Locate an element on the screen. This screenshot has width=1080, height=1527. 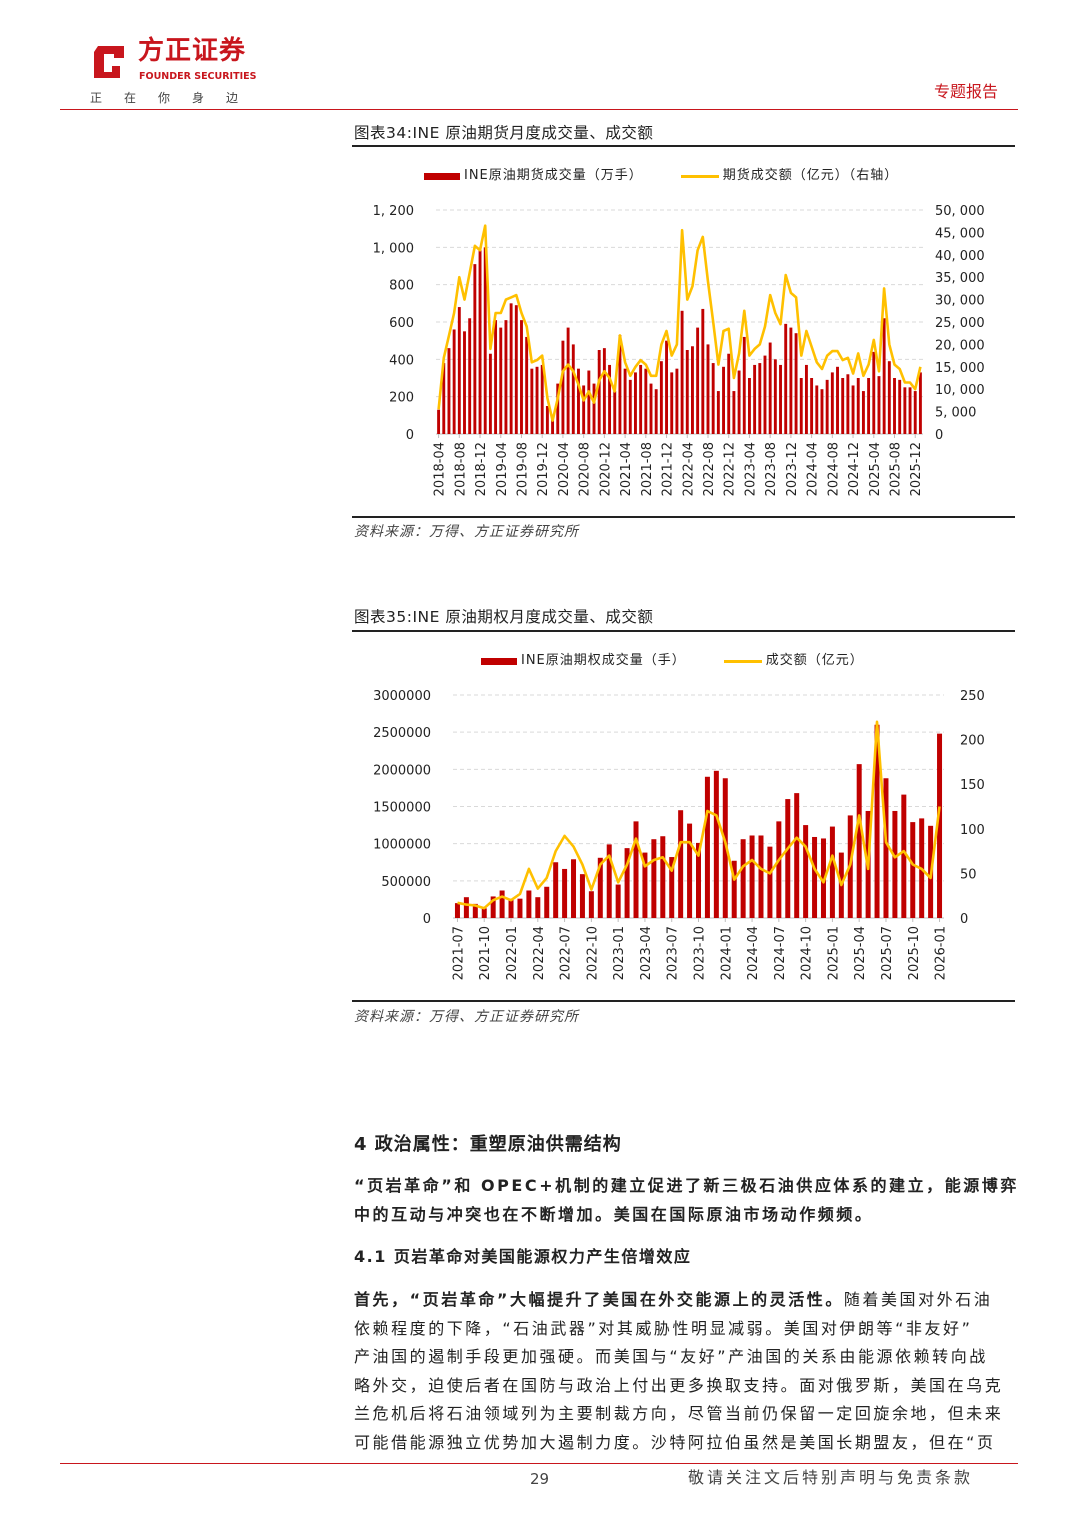
y-right-tick-label: 30, 000 is located at coordinates (960, 301).